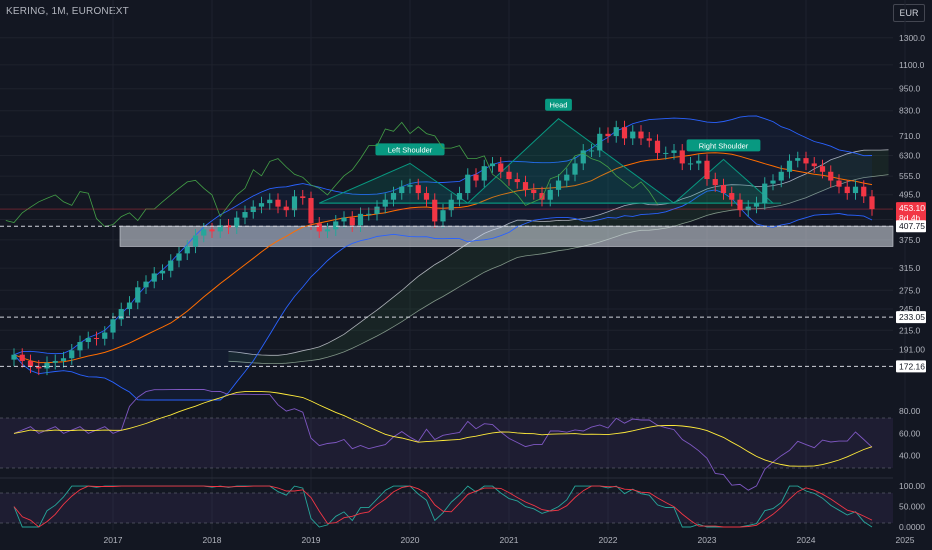 The width and height of the screenshot is (932, 550). I want to click on price-tick-label: 710.0, so click(910, 136).